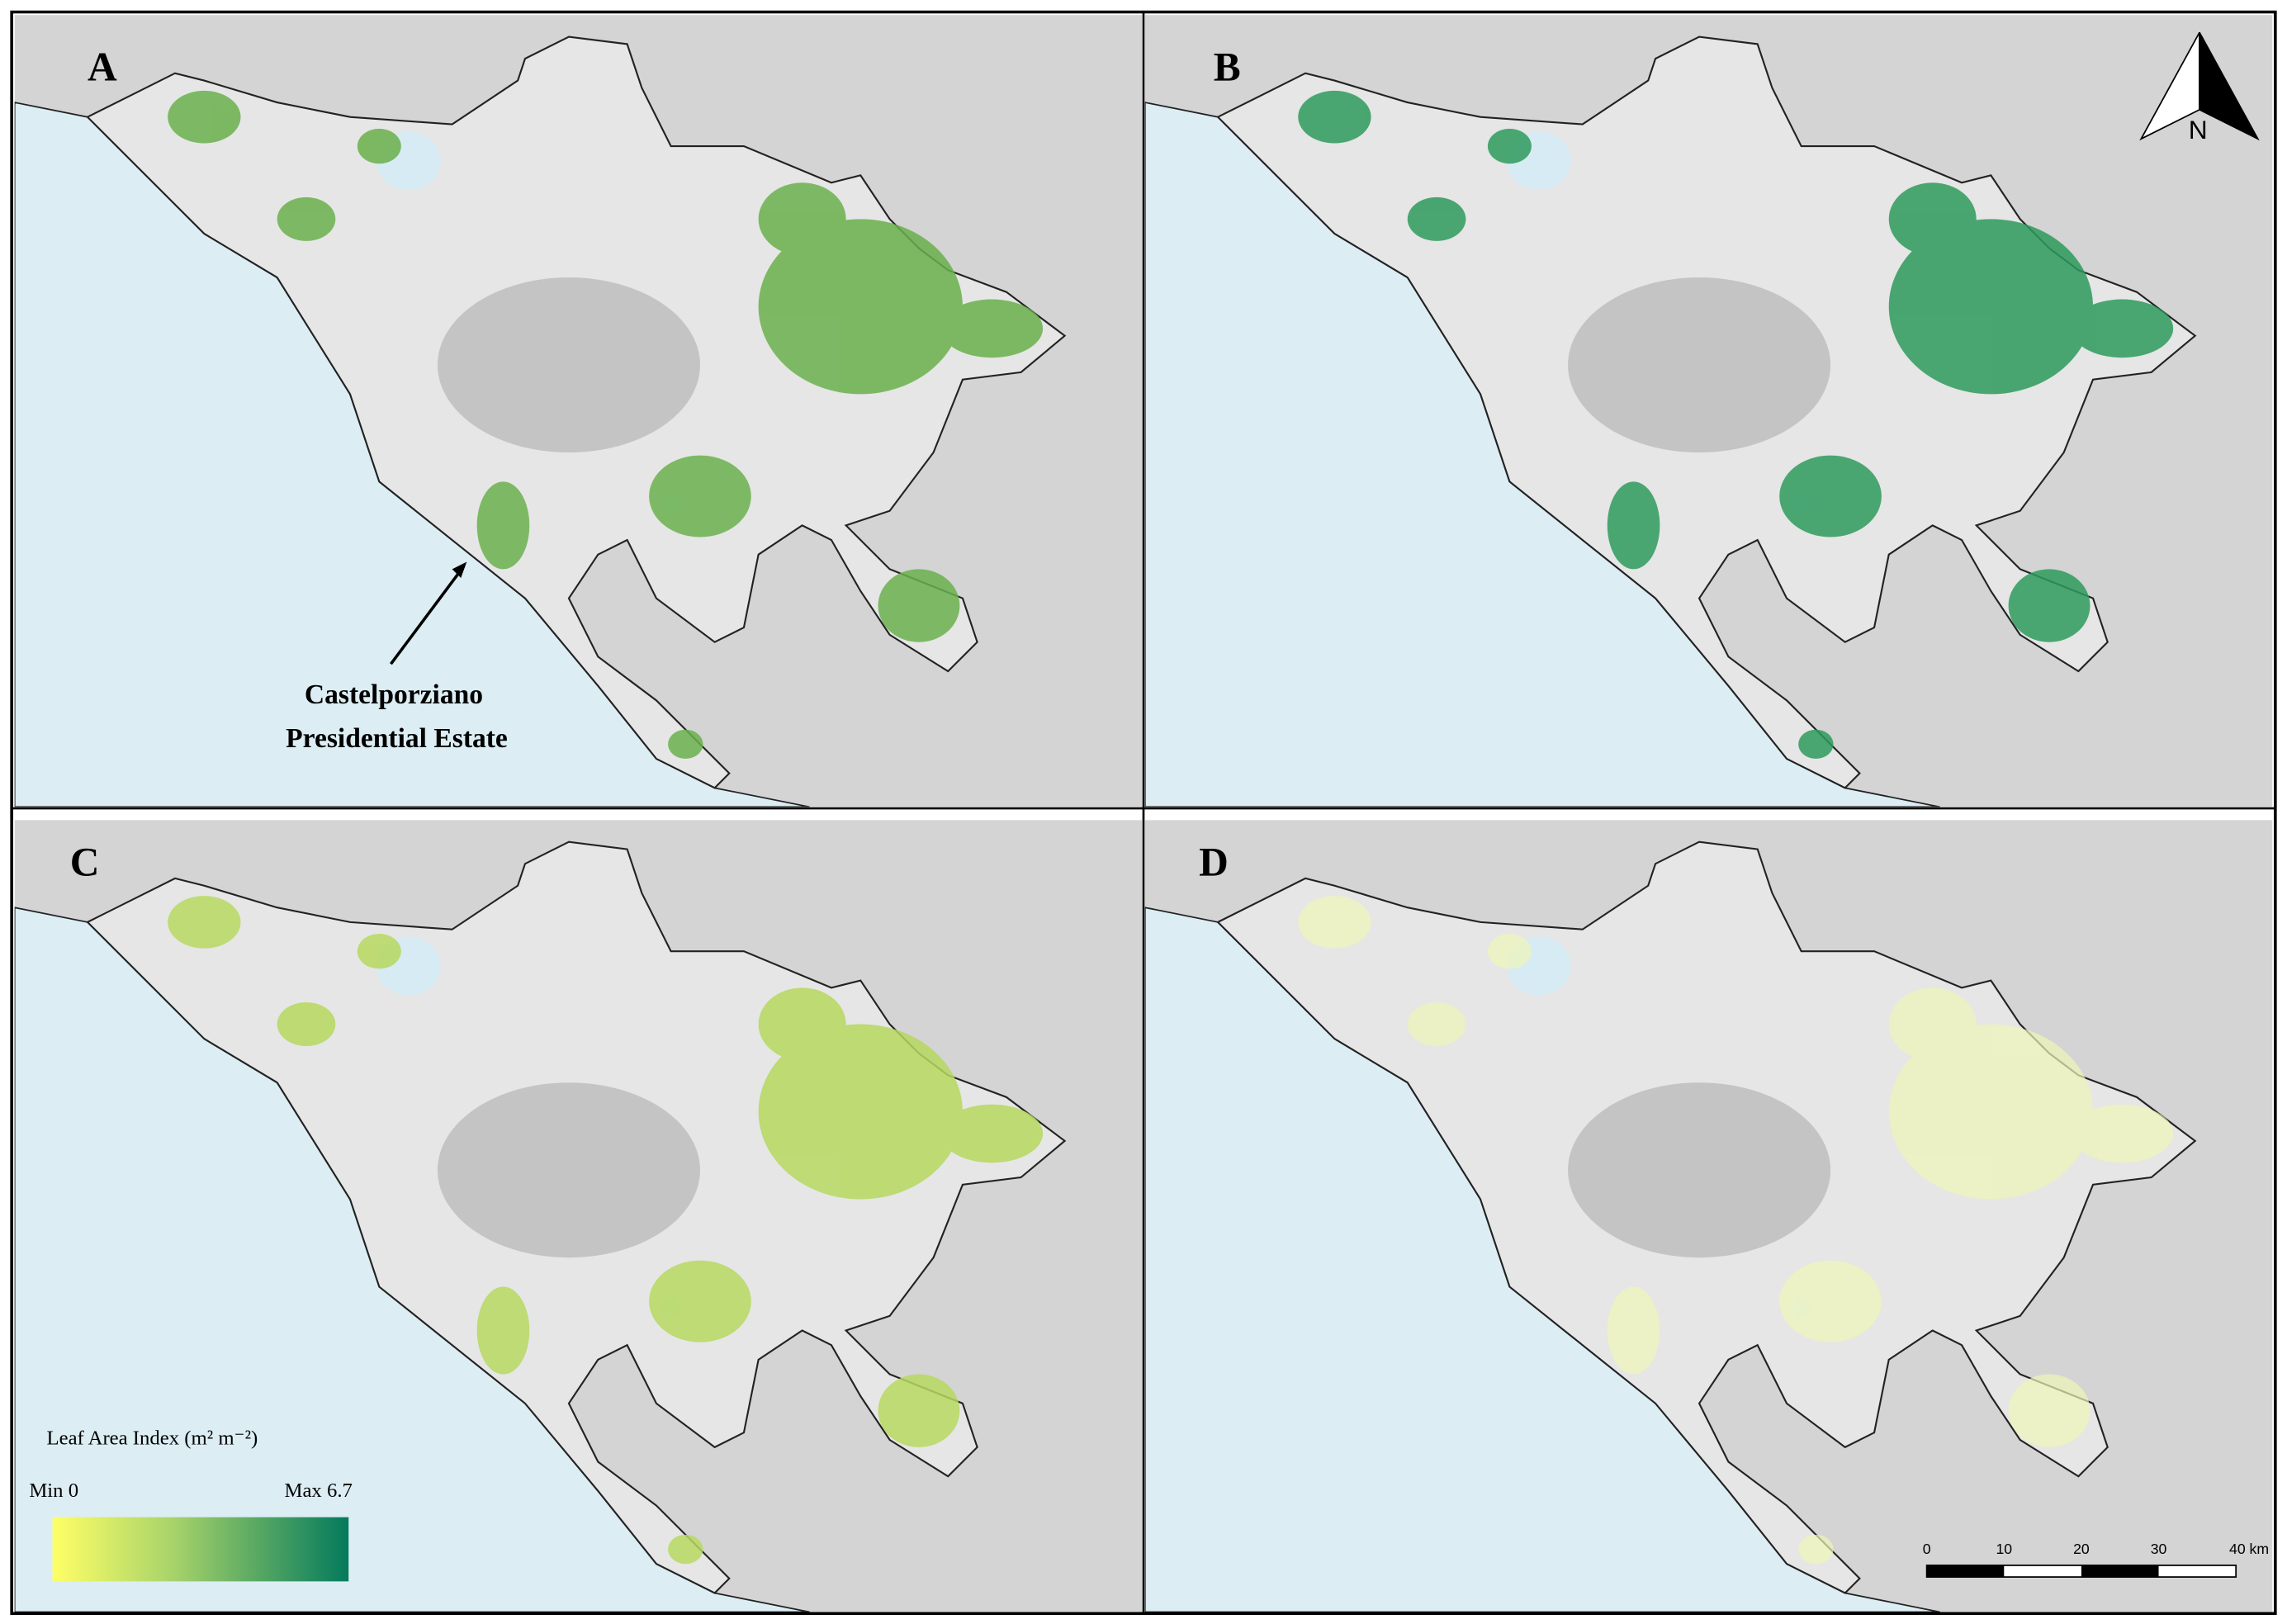 Image resolution: width=2287 pixels, height=1624 pixels. Describe the element at coordinates (2159, 1549) in the screenshot. I see `scale-label: 30` at that location.